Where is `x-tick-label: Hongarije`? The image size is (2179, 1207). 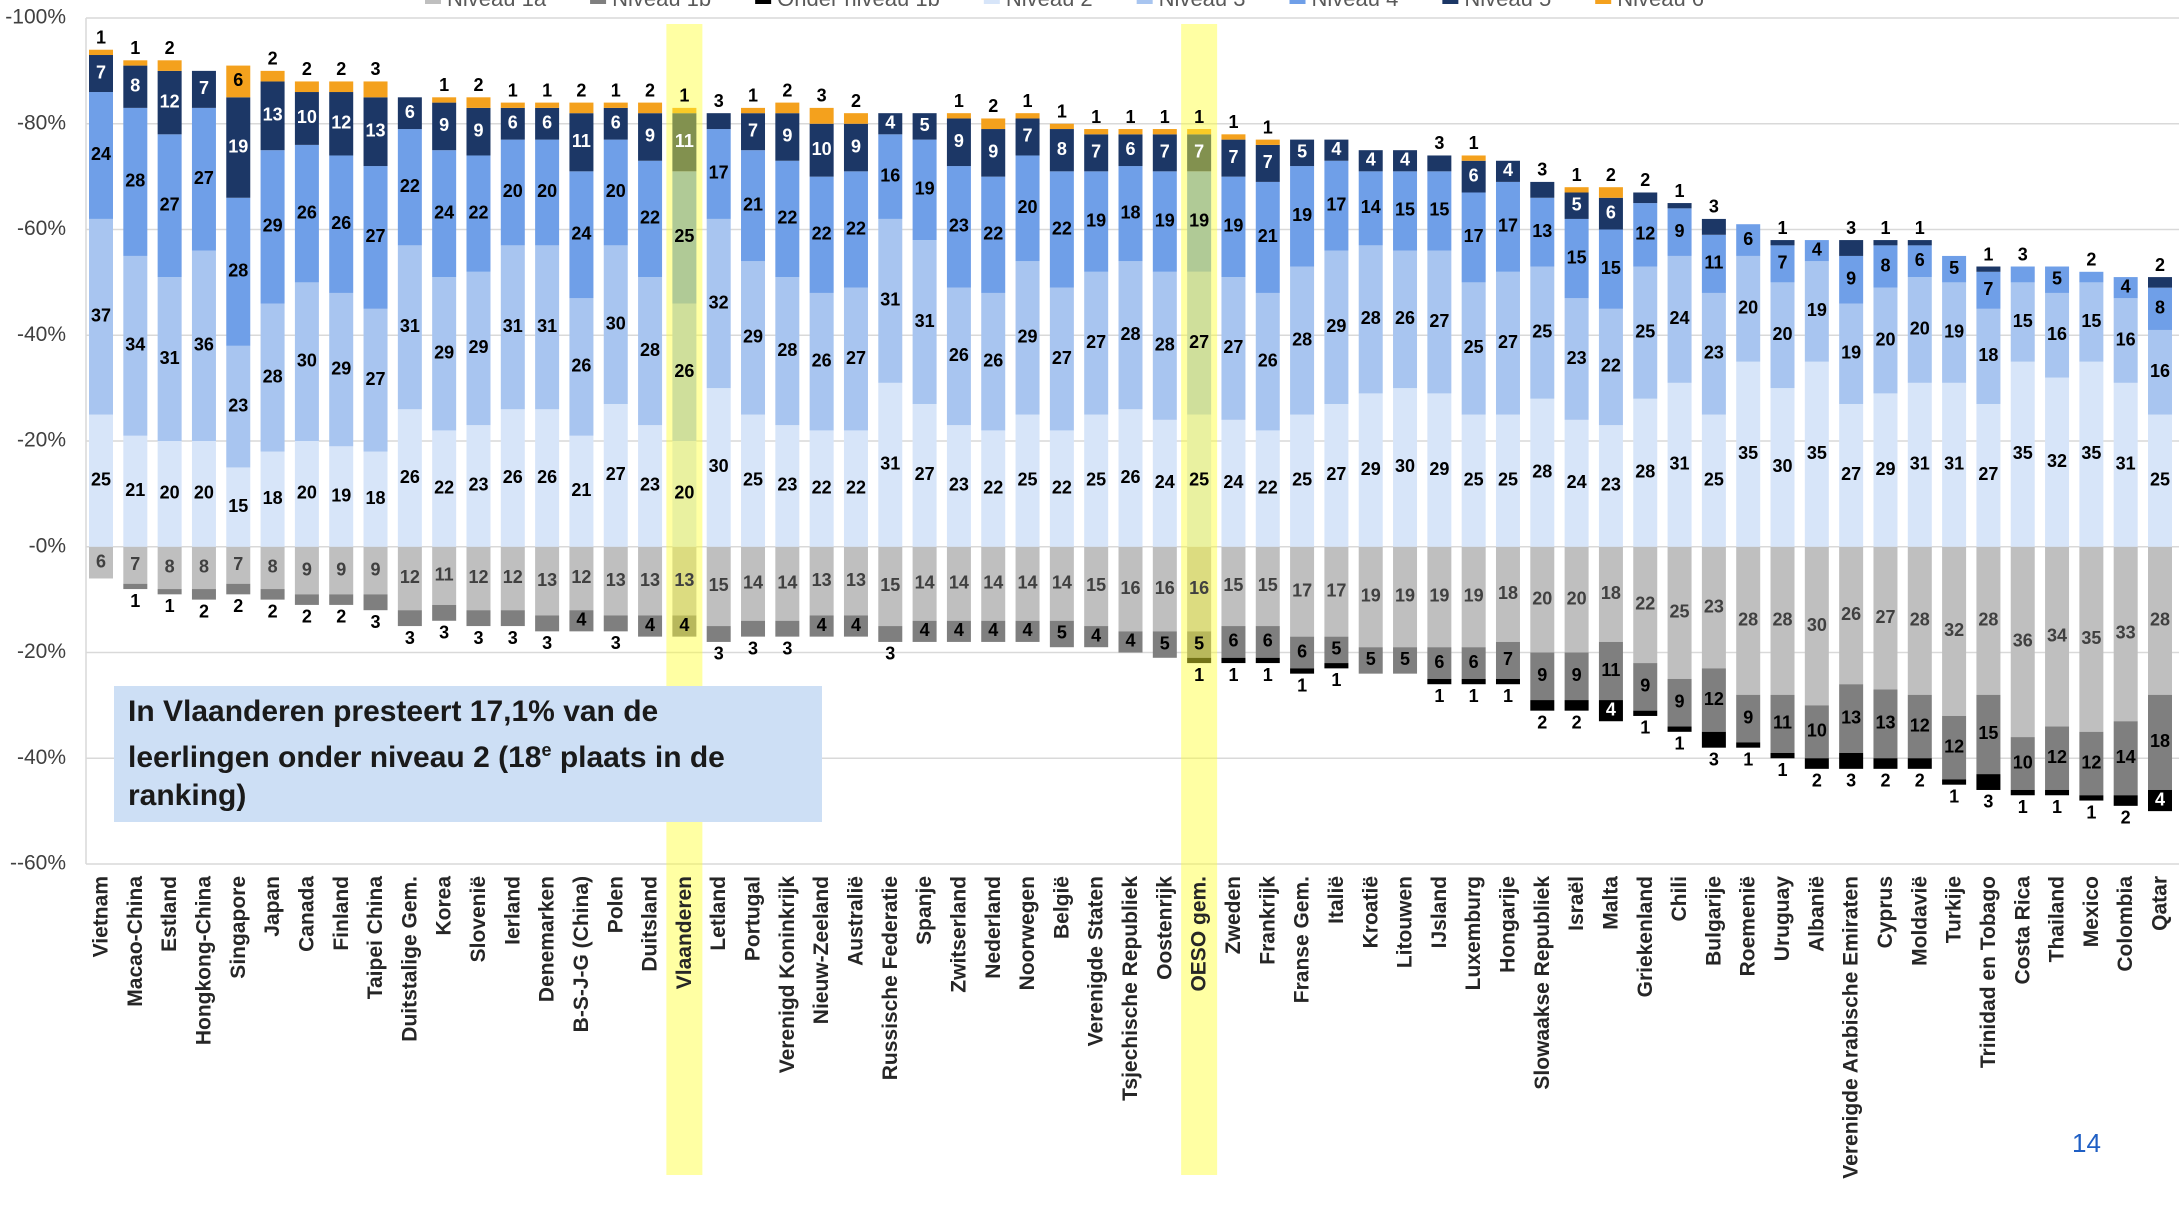
x-tick-label: Hongarije is located at coordinates (1508, 924).